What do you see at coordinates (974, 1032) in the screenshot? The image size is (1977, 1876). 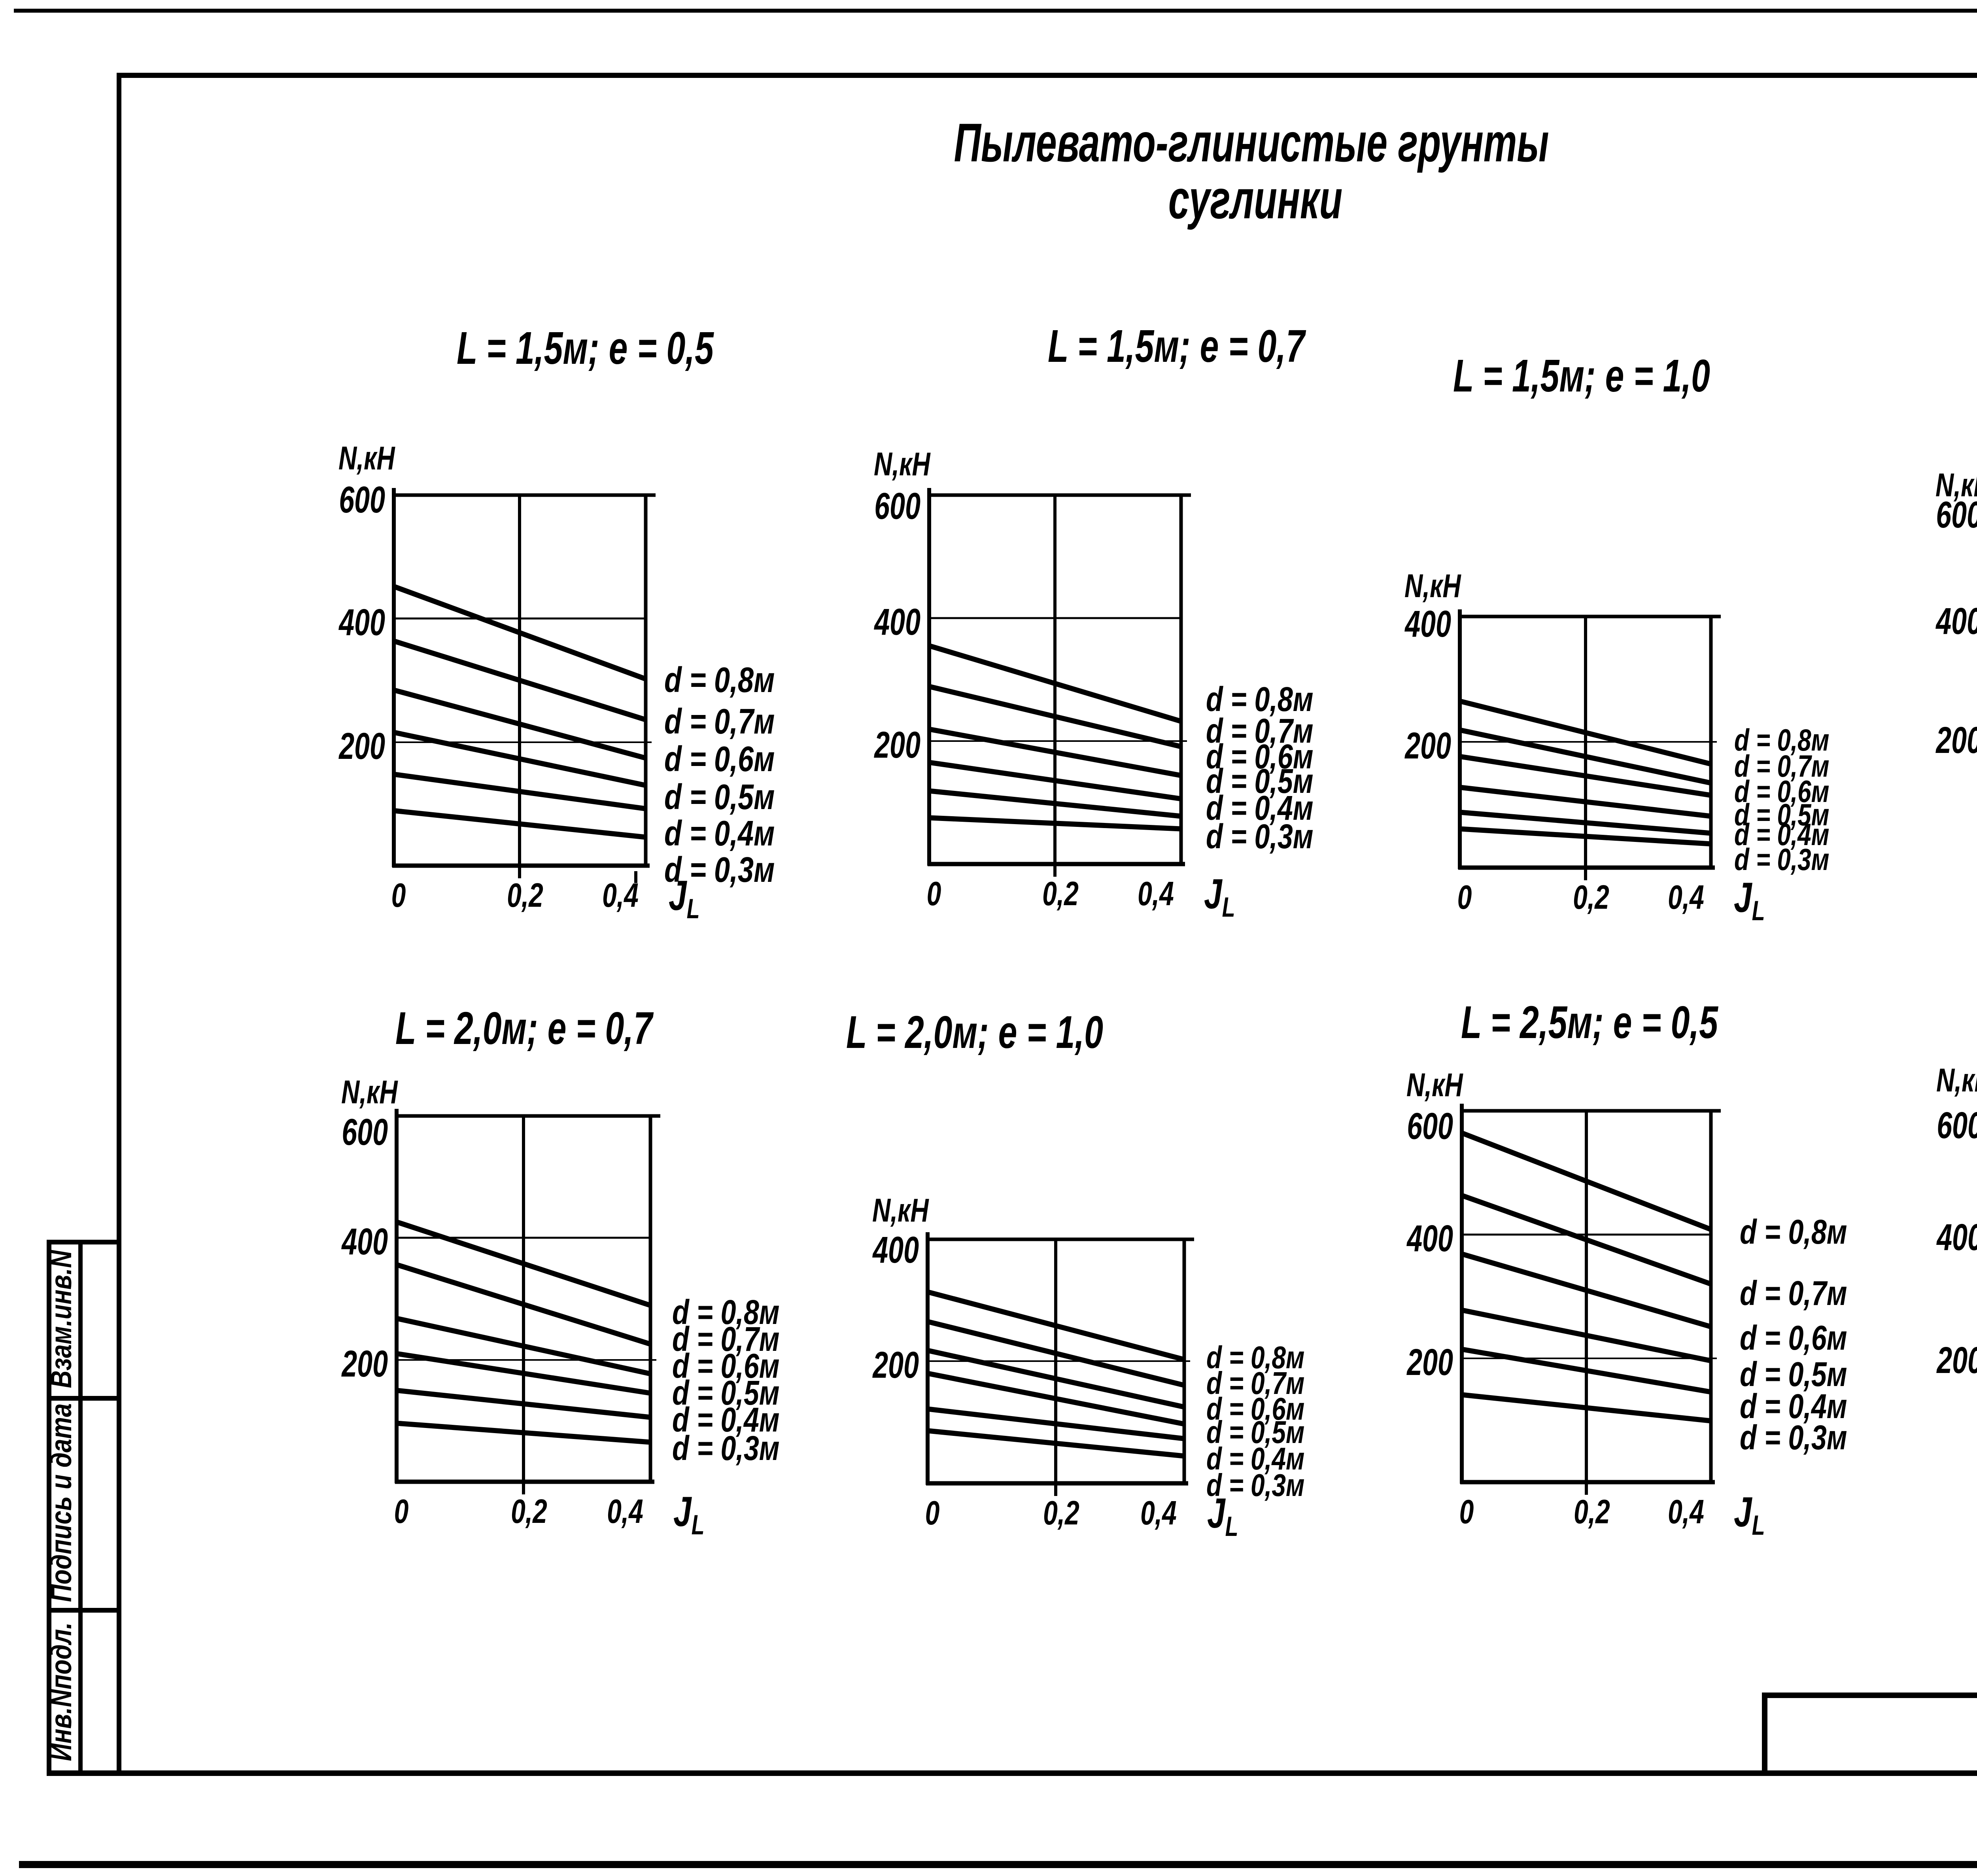 I see `svg-text: L = 2,0м; e = 1,0` at bounding box center [974, 1032].